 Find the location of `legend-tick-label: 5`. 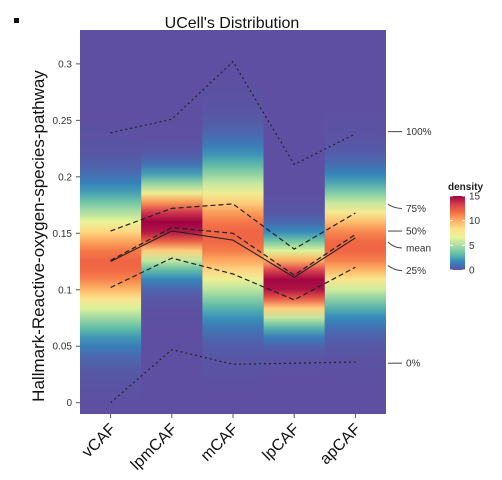

legend-tick-label: 5 is located at coordinates (472, 246).